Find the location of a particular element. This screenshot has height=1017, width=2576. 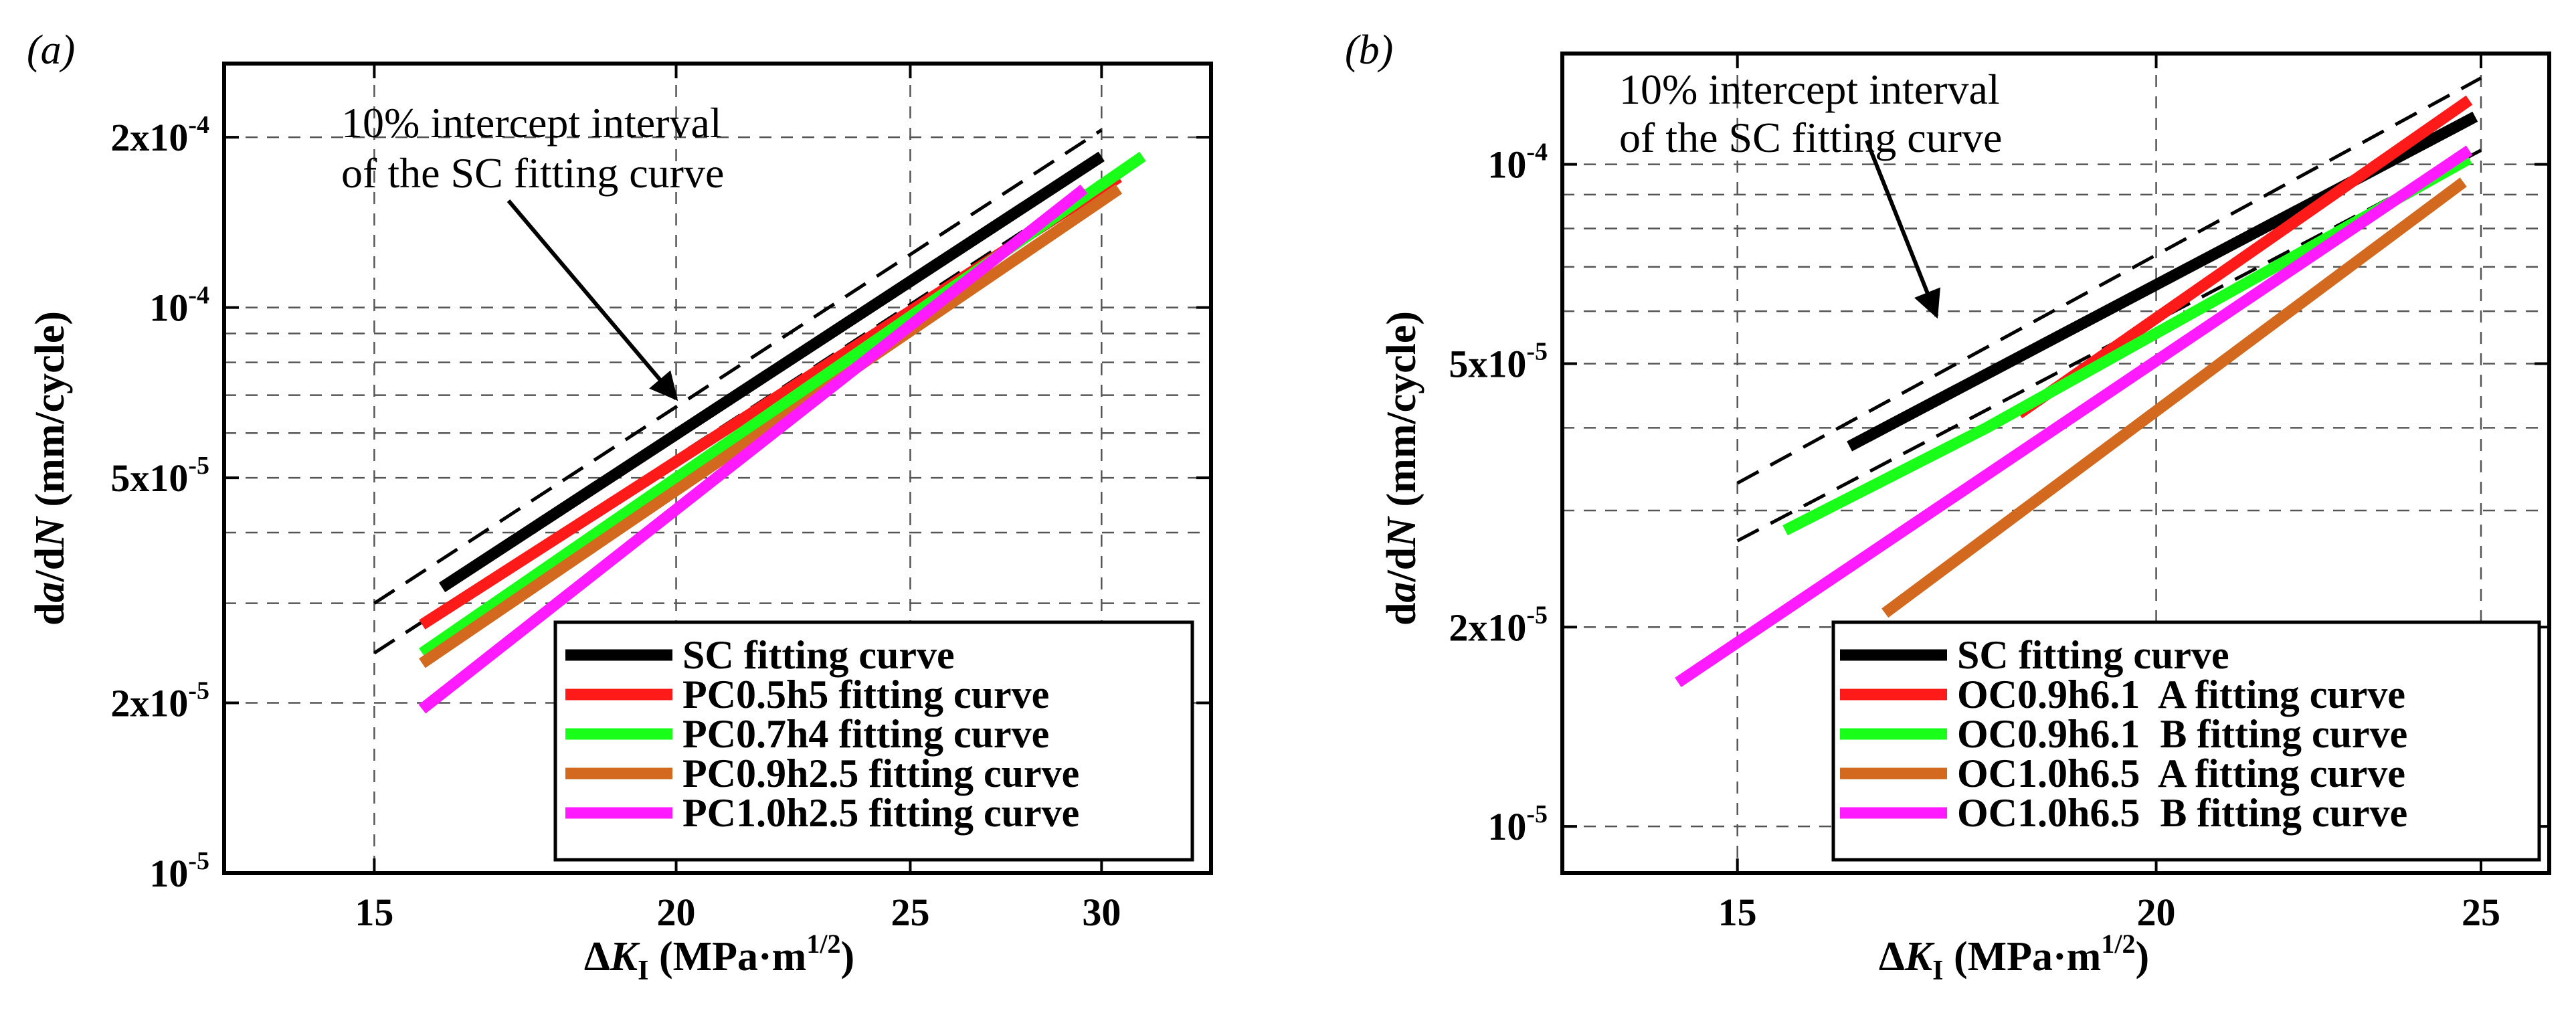

legend-label-3: OC0.9h6.1 B fitting curve is located at coordinates (2182, 734).